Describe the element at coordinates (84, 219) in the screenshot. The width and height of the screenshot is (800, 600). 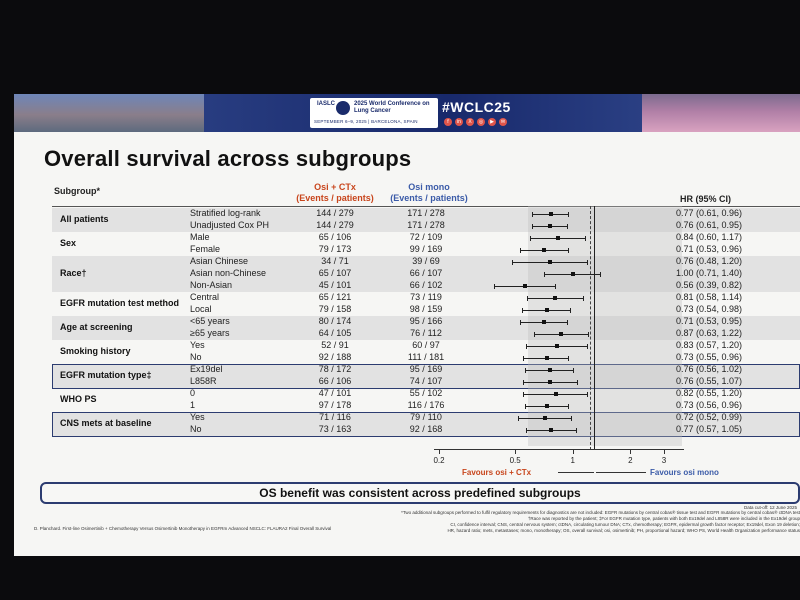
I see `group-all-patients: All patients` at that location.